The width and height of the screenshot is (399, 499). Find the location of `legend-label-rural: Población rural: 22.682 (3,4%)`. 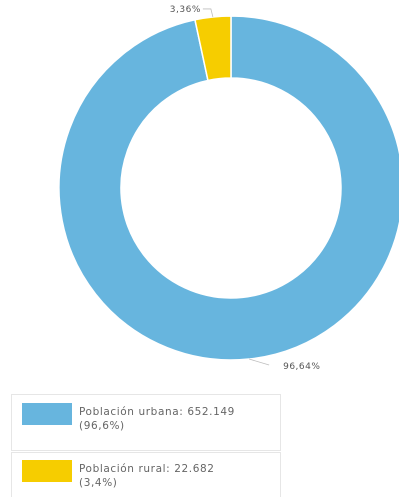

legend-label-rural: Población rural: 22.682 (3,4%) is located at coordinates (147, 476).